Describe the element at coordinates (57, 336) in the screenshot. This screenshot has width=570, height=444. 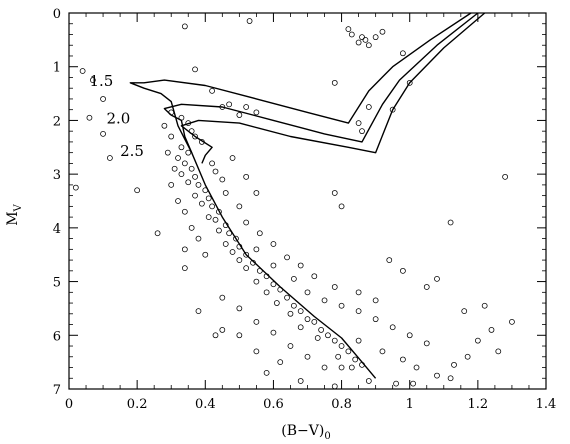
I see `y-tick-label: 6` at that location.